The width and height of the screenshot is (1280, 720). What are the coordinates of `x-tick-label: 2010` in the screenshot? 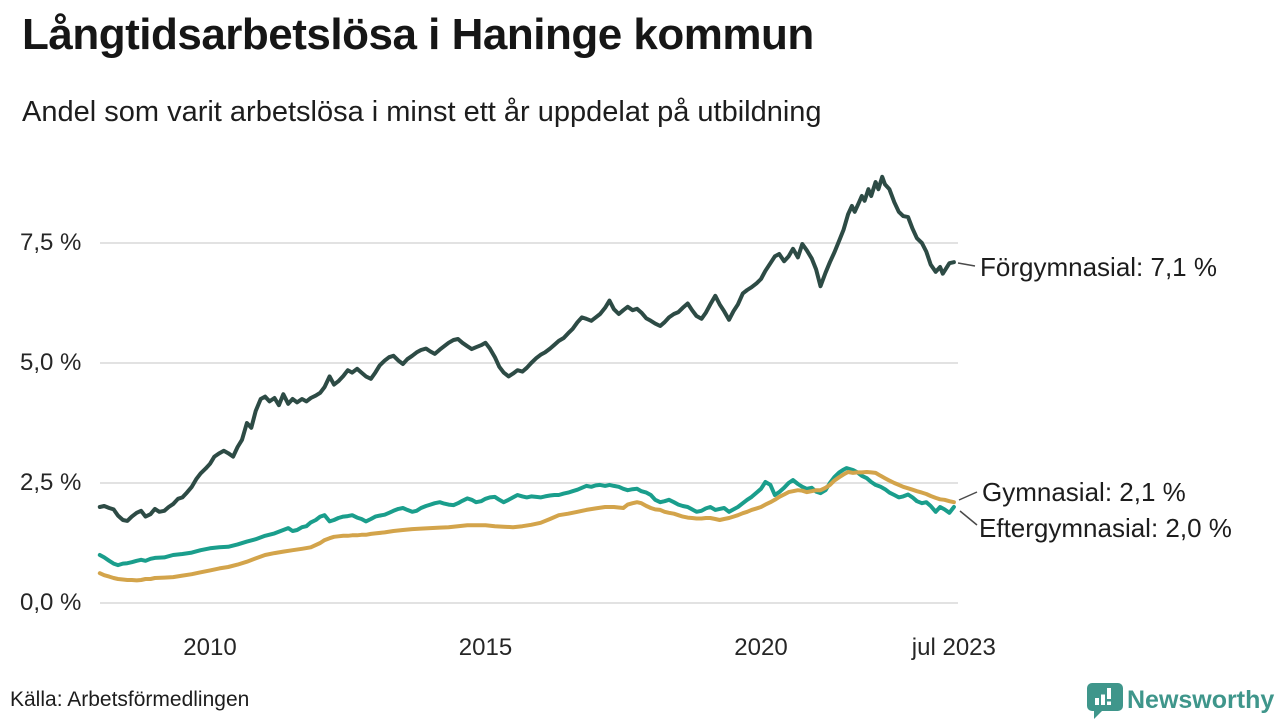 It's located at (210, 647).